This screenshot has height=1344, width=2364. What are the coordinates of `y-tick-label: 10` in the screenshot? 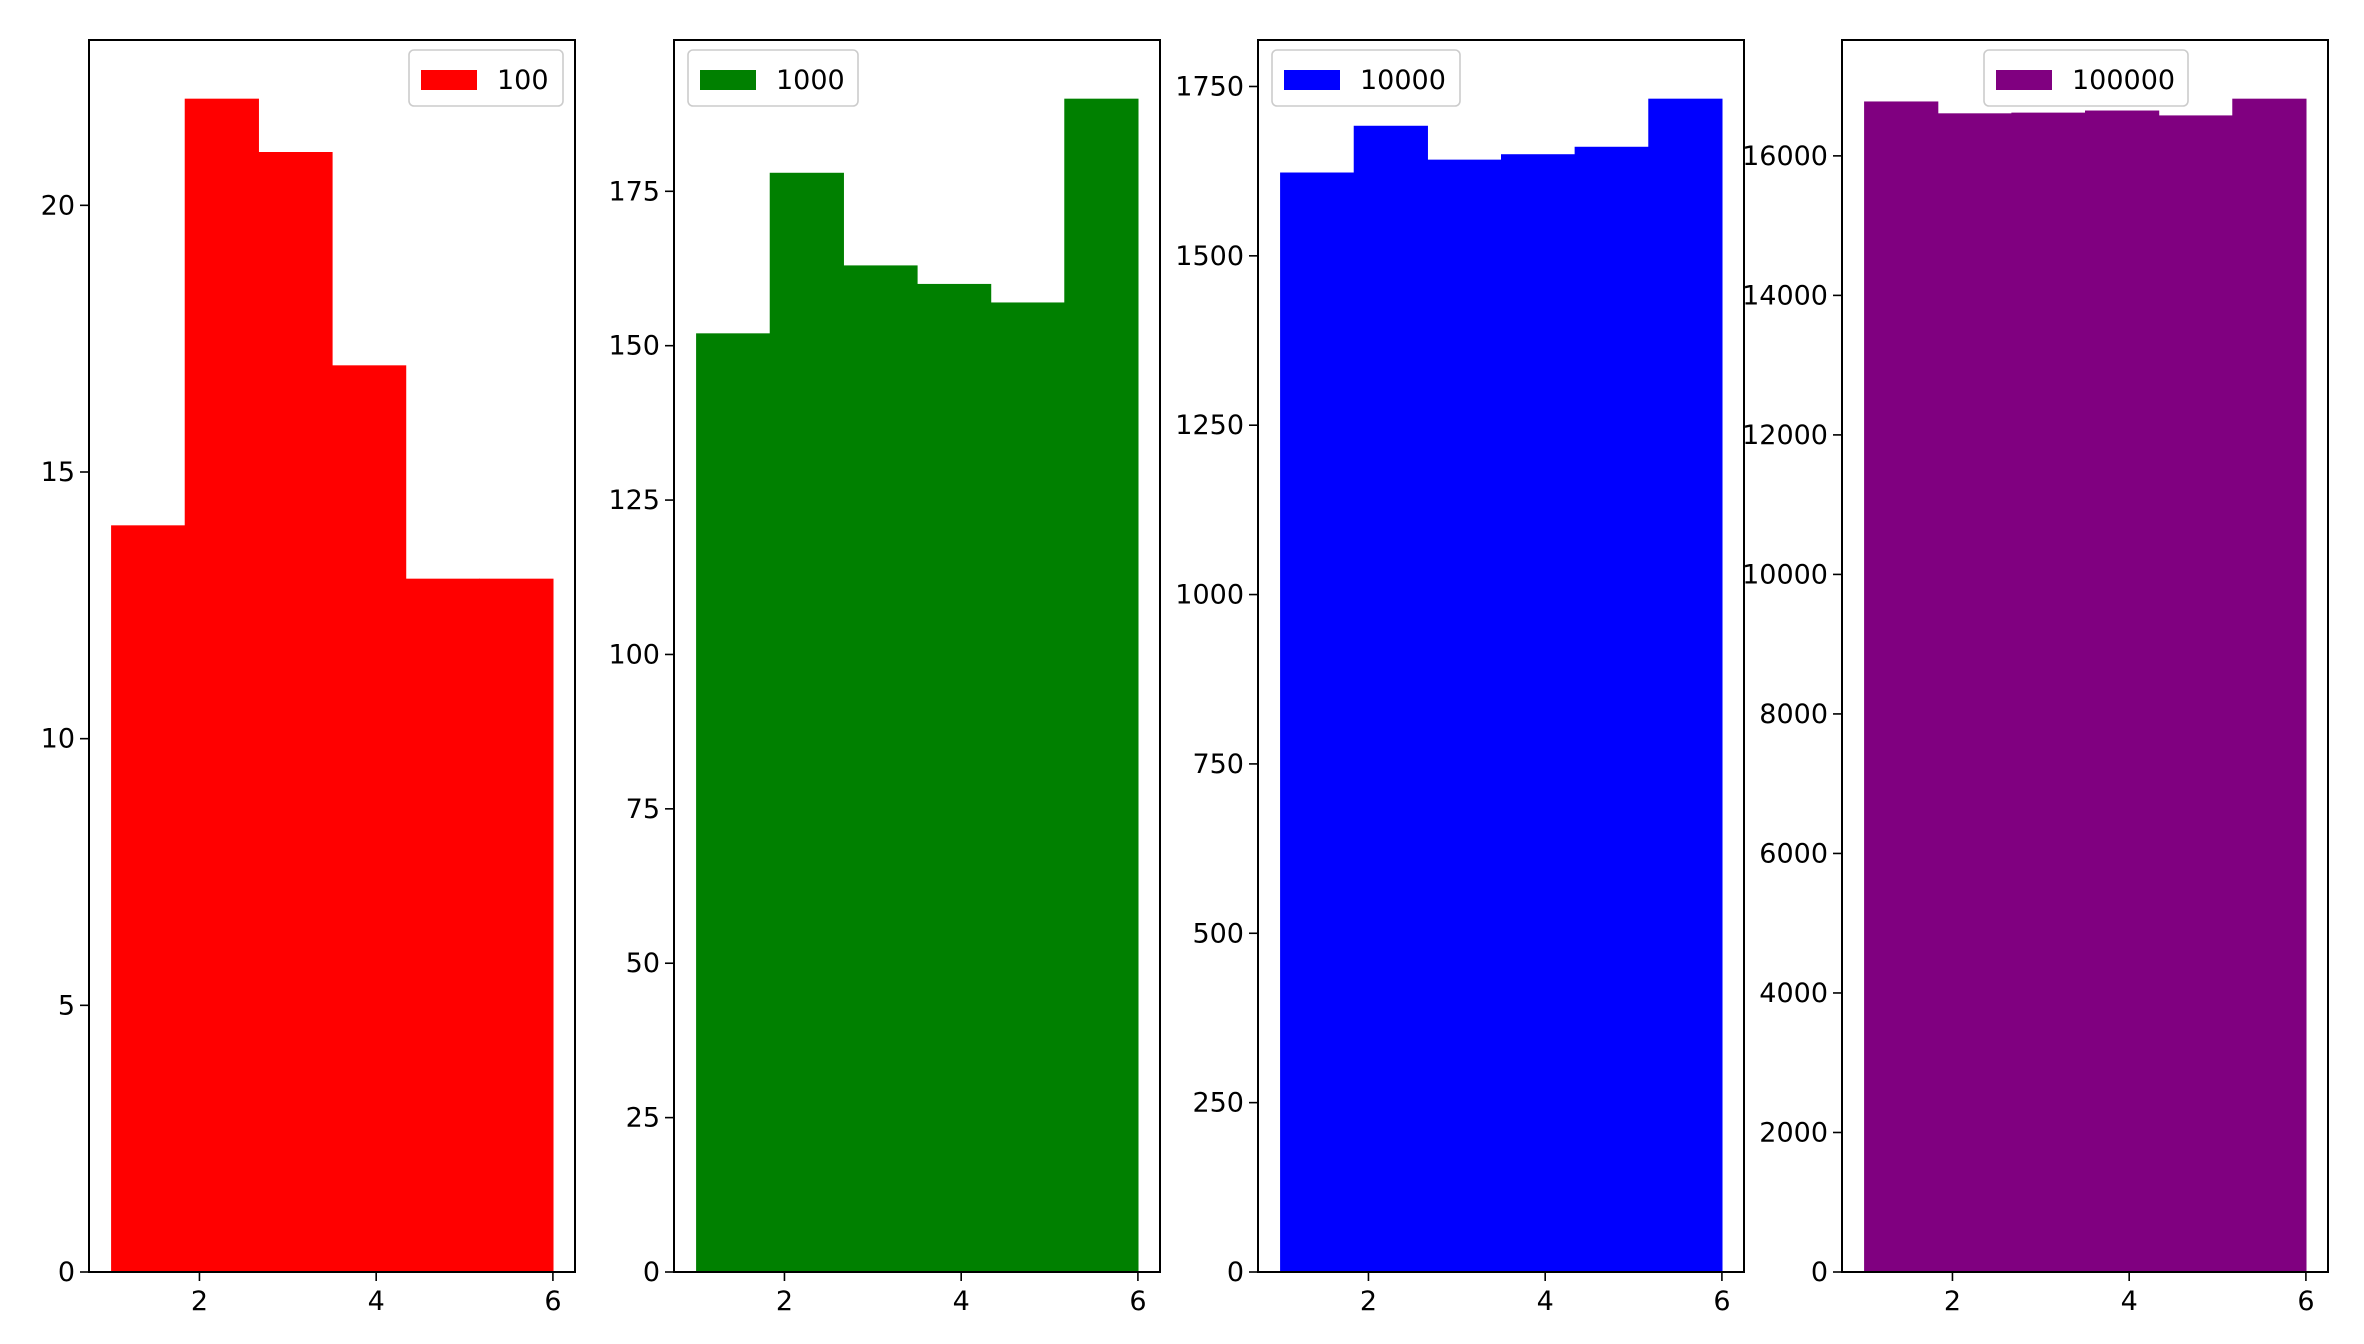 It's located at (58, 739).